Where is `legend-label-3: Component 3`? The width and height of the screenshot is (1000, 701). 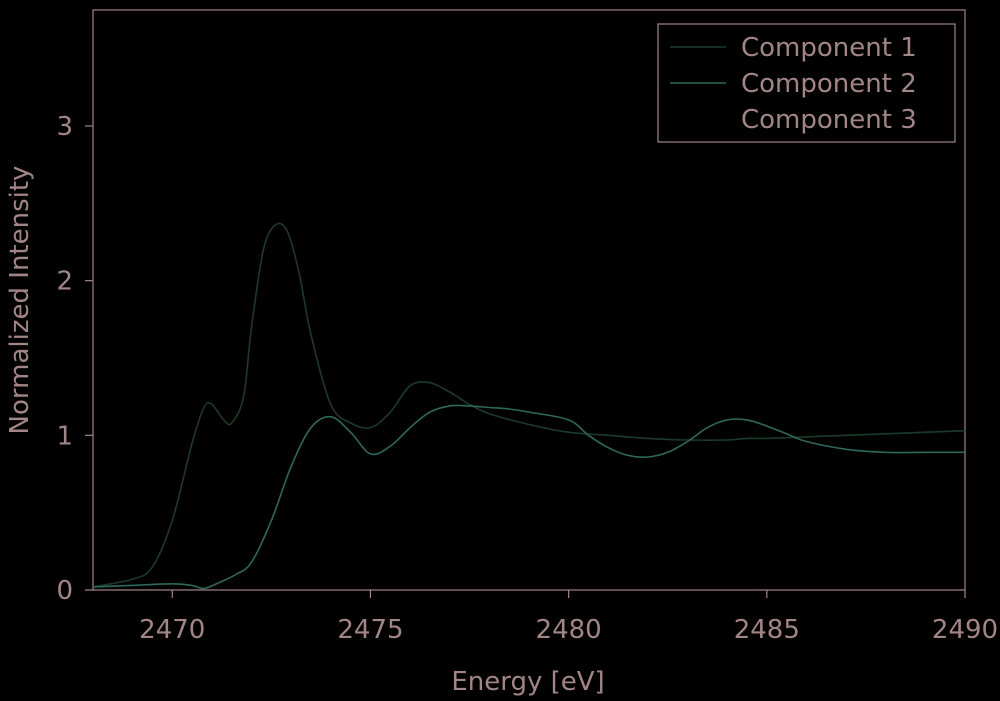 legend-label-3: Component 3 is located at coordinates (829, 120).